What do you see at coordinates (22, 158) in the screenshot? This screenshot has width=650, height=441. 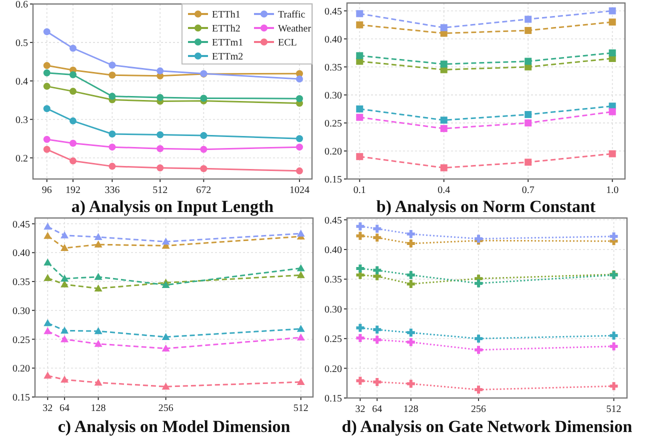 I see `y-tick-label: 0.2` at bounding box center [22, 158].